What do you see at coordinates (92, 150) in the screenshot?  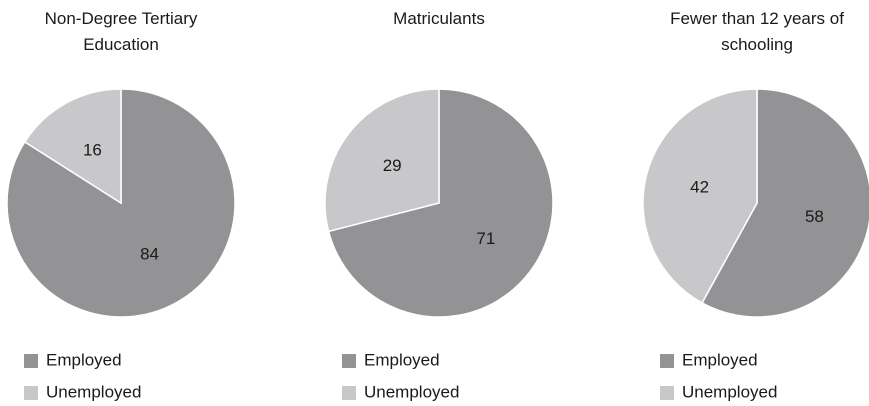 I see `data-label: 16` at bounding box center [92, 150].